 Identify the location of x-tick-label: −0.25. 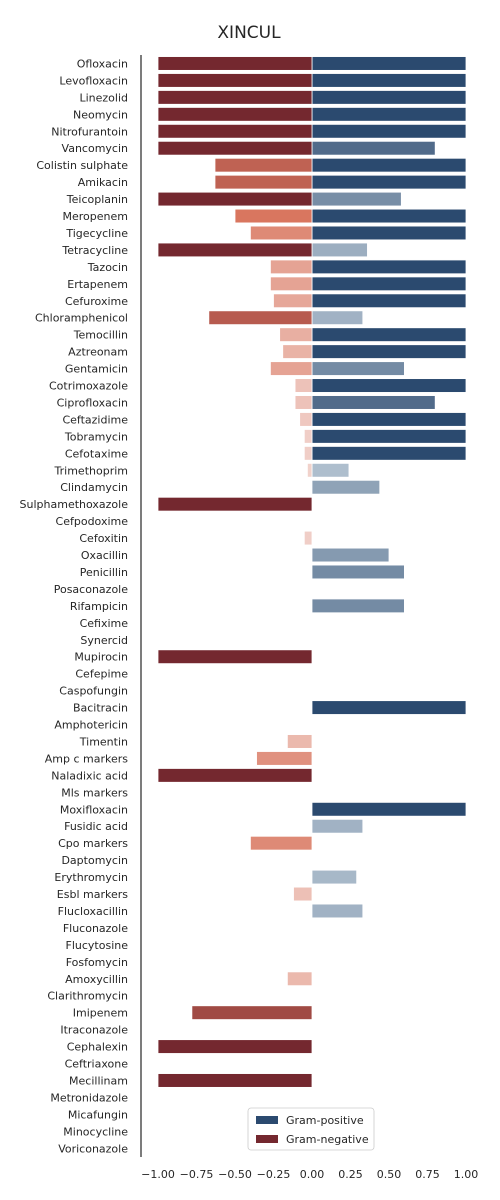
(274, 1174).